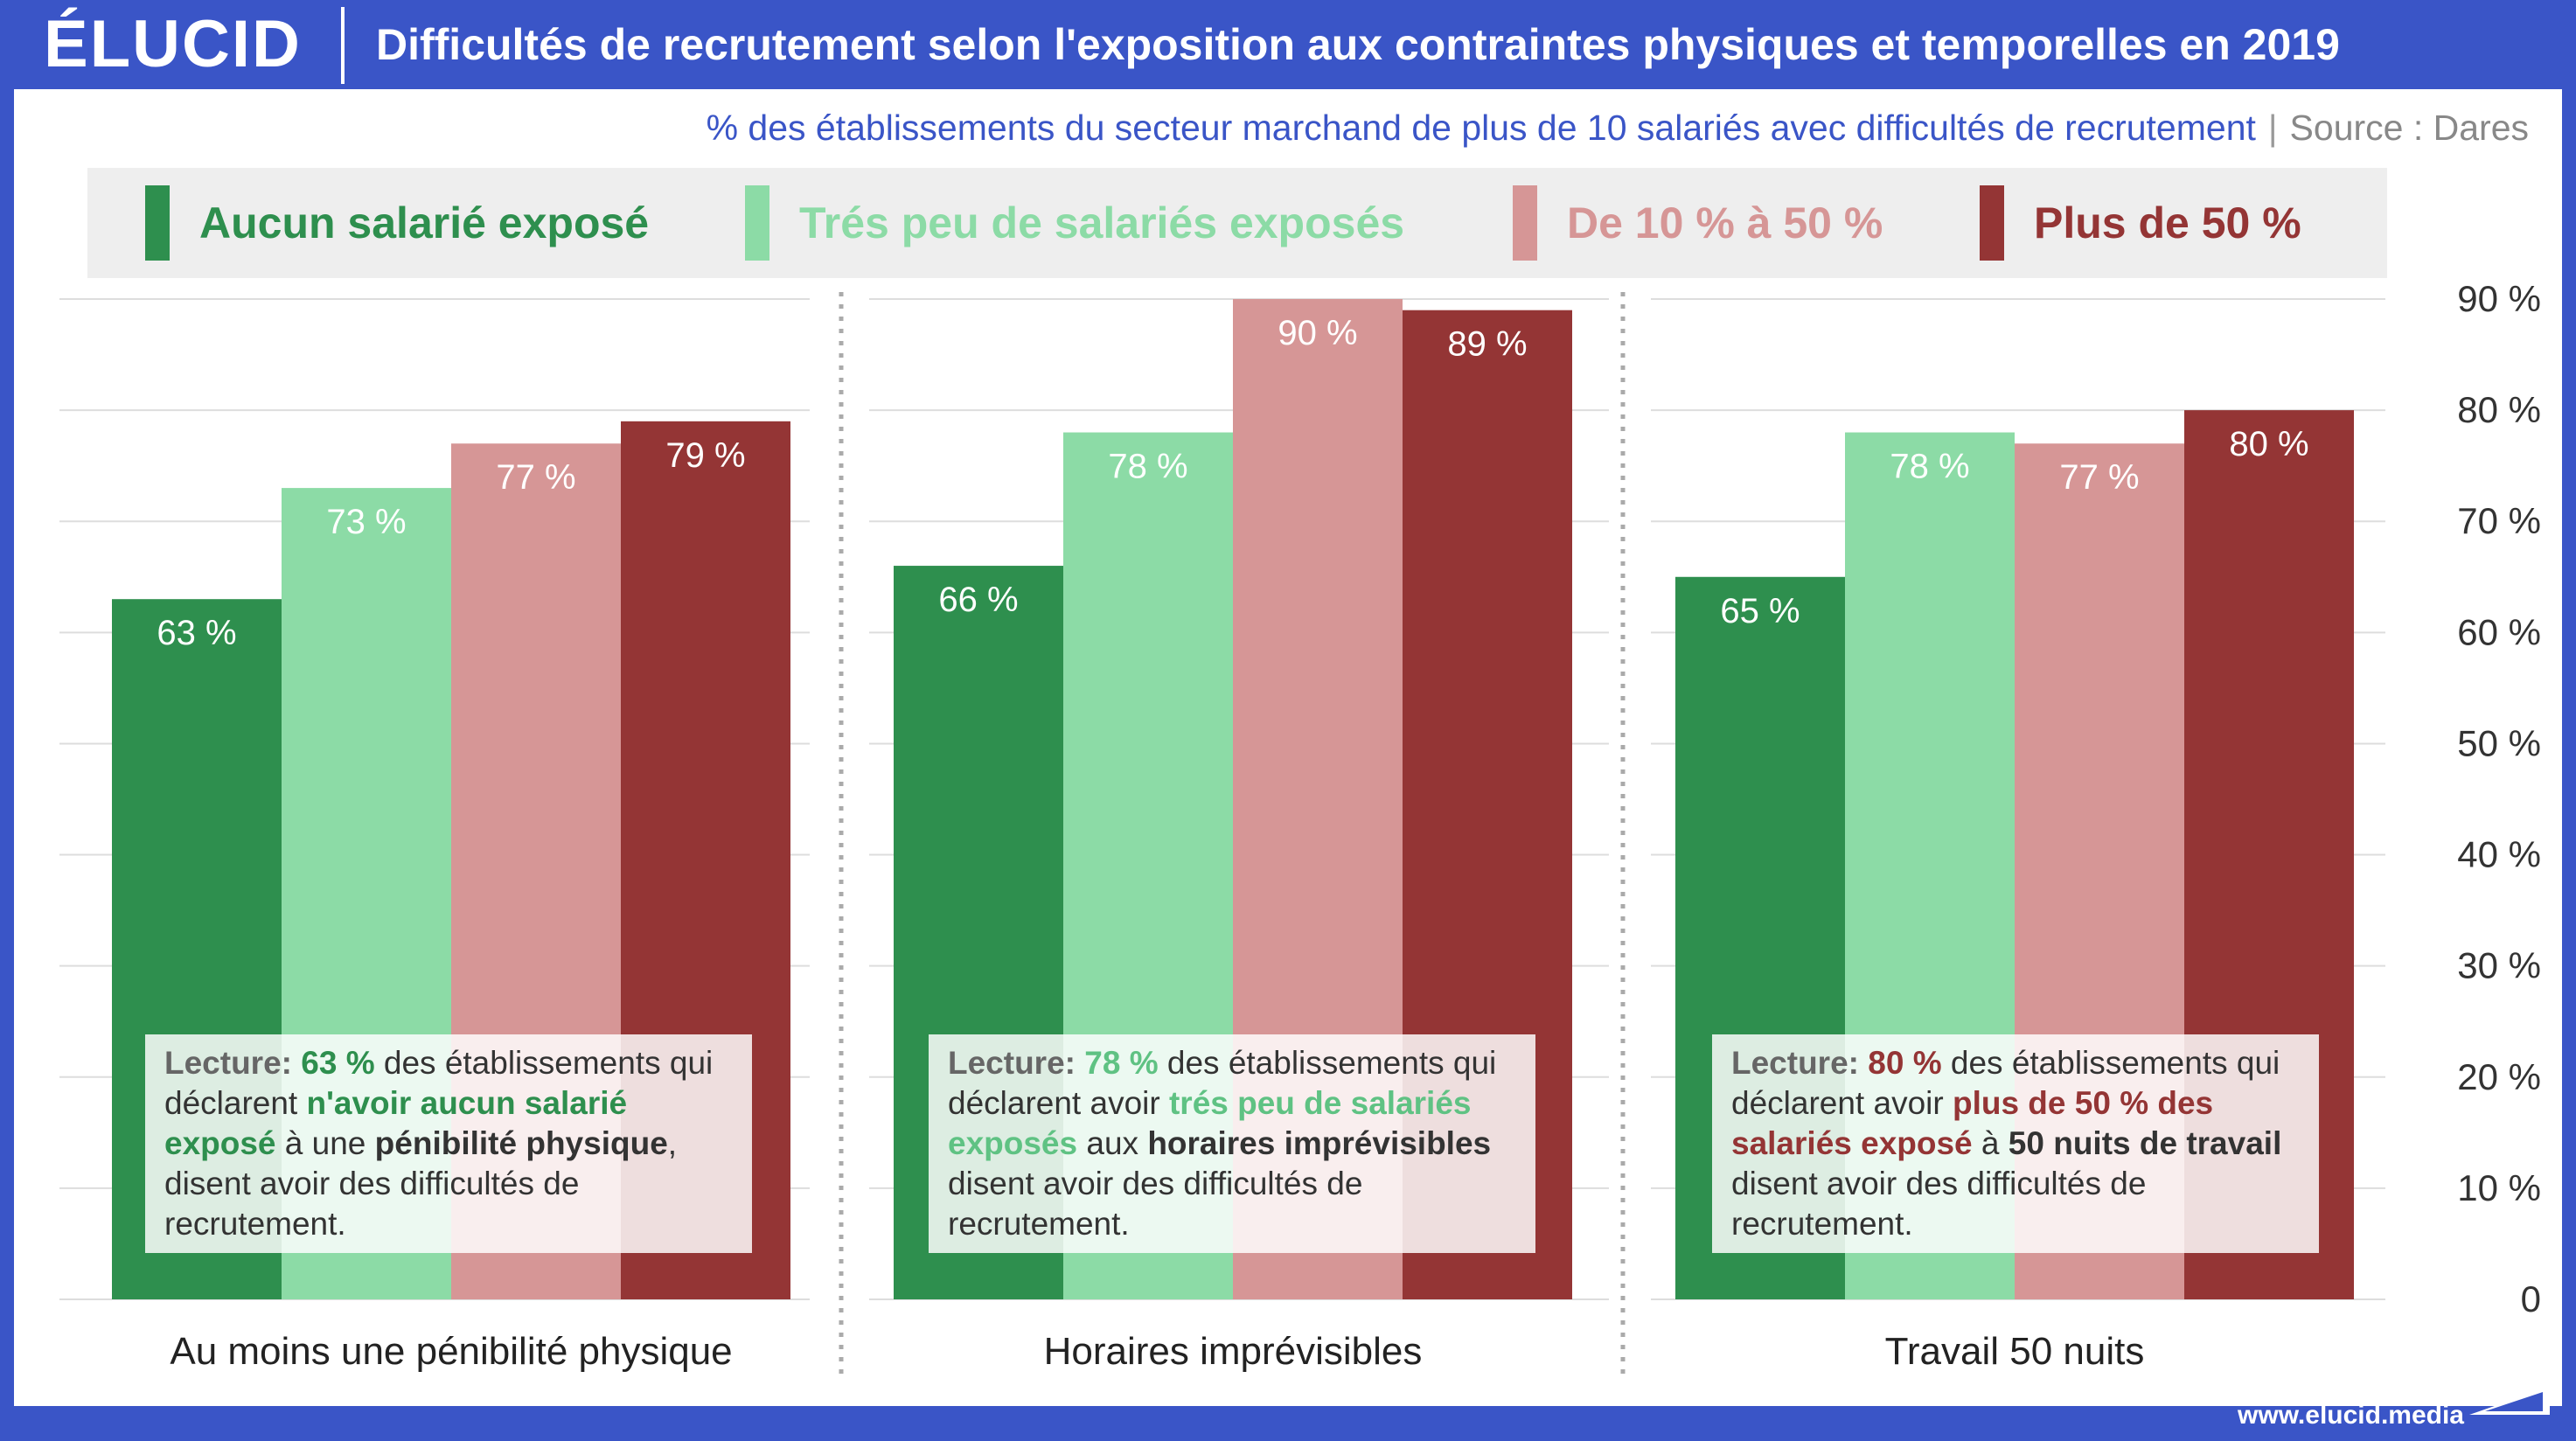  I want to click on footer-url: www.elucid.media, so click(2351, 1416).